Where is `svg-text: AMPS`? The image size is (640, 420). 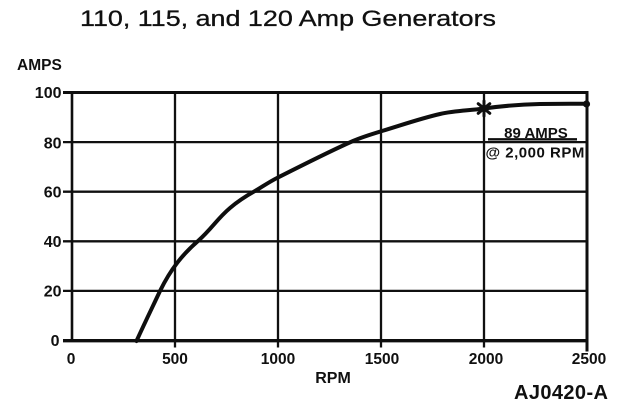
svg-text: AMPS is located at coordinates (39, 65).